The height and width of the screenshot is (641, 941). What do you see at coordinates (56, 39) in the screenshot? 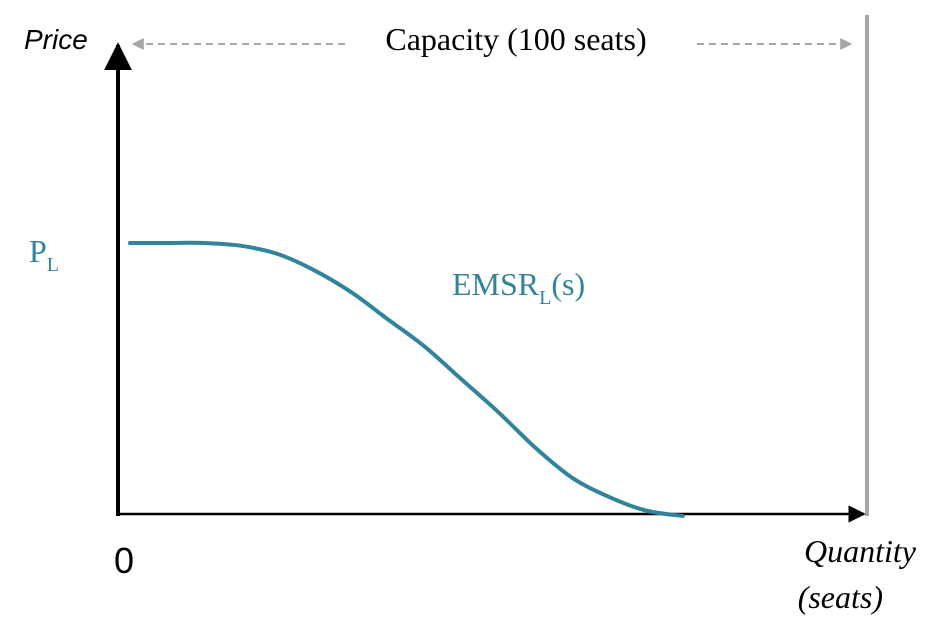
I see `y-axis-label: Price` at bounding box center [56, 39].